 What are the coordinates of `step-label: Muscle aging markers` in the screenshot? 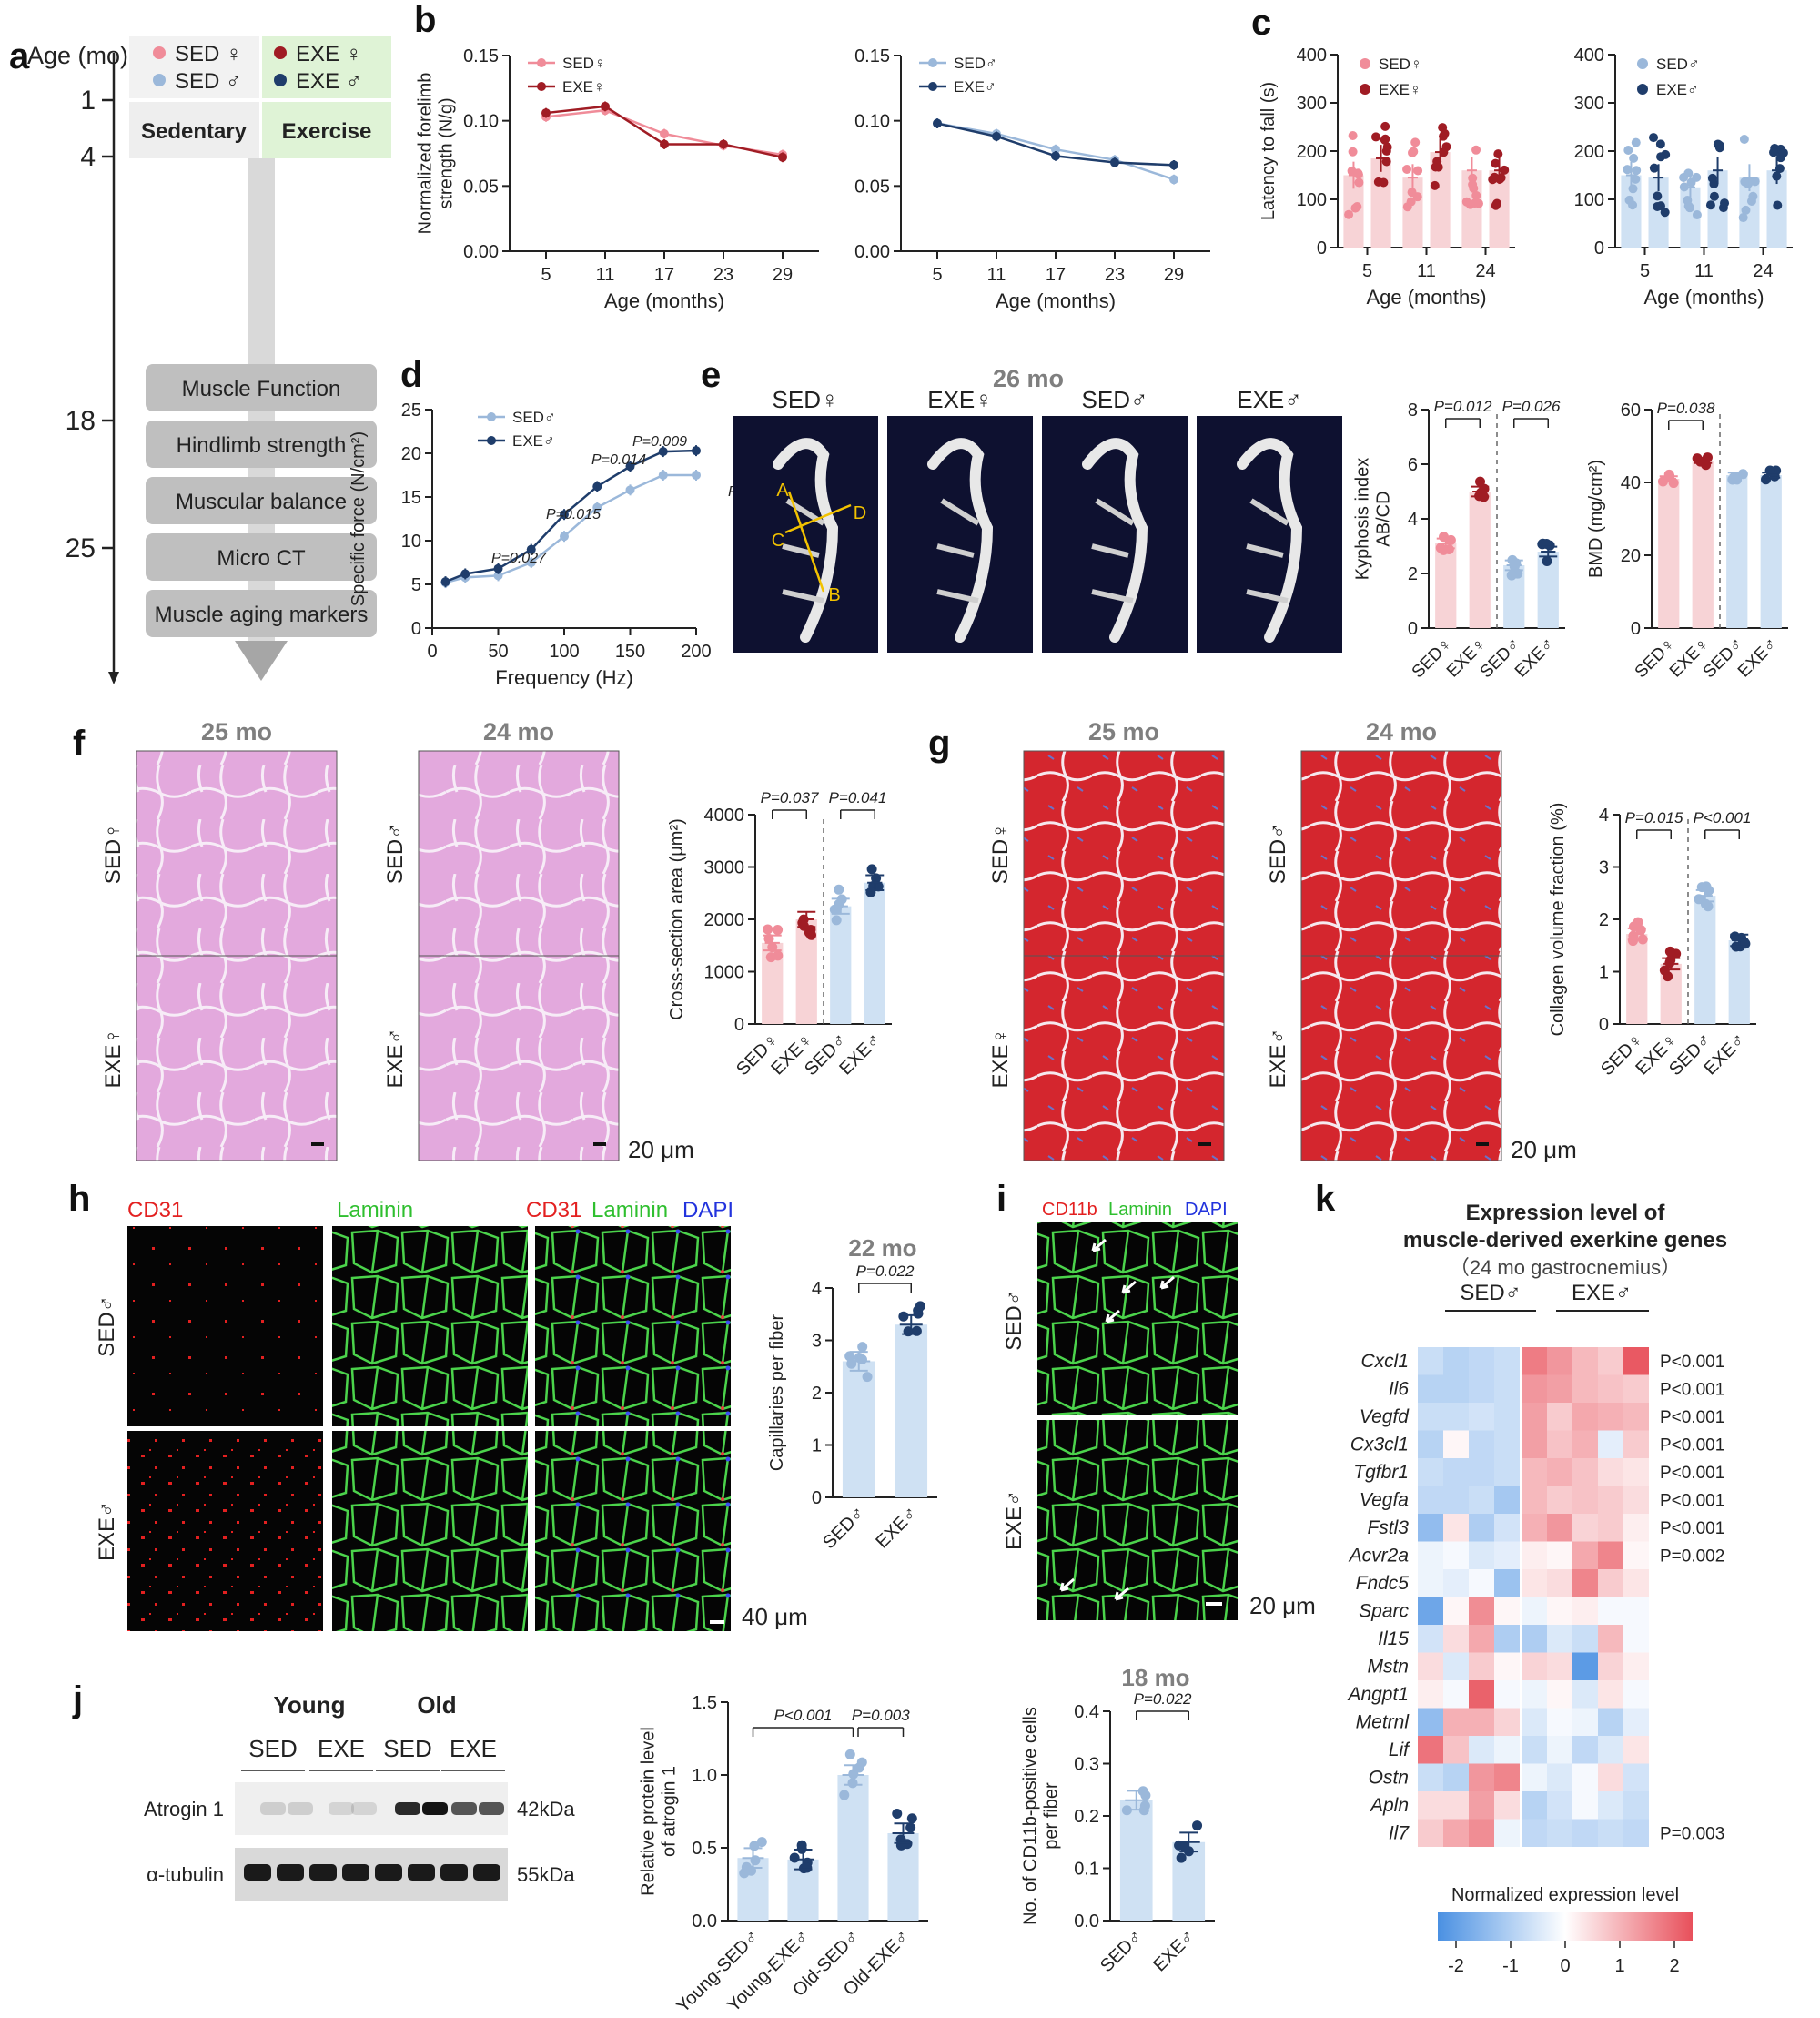 It's located at (262, 615).